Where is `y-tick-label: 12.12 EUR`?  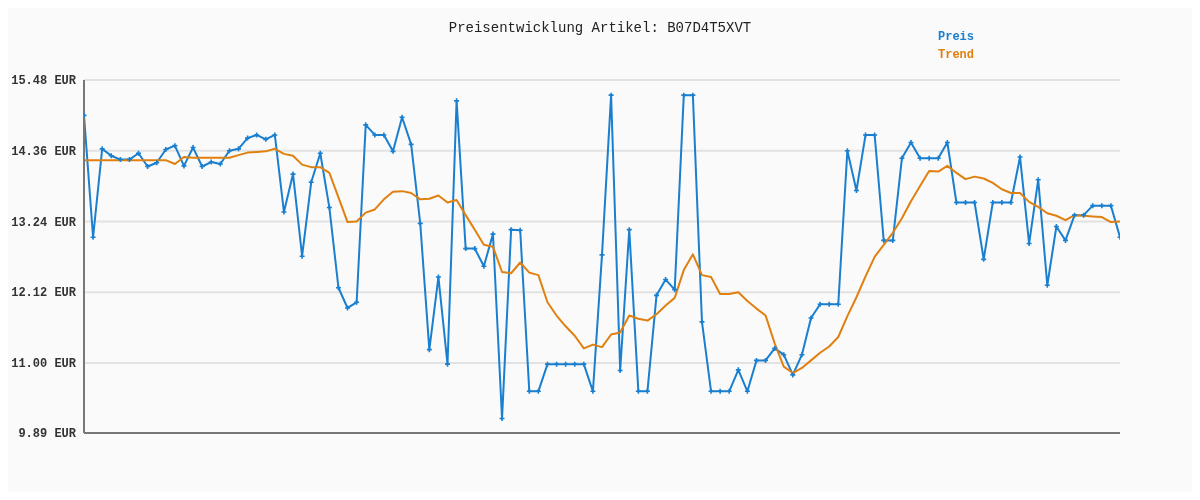
y-tick-label: 12.12 EUR is located at coordinates (44, 293).